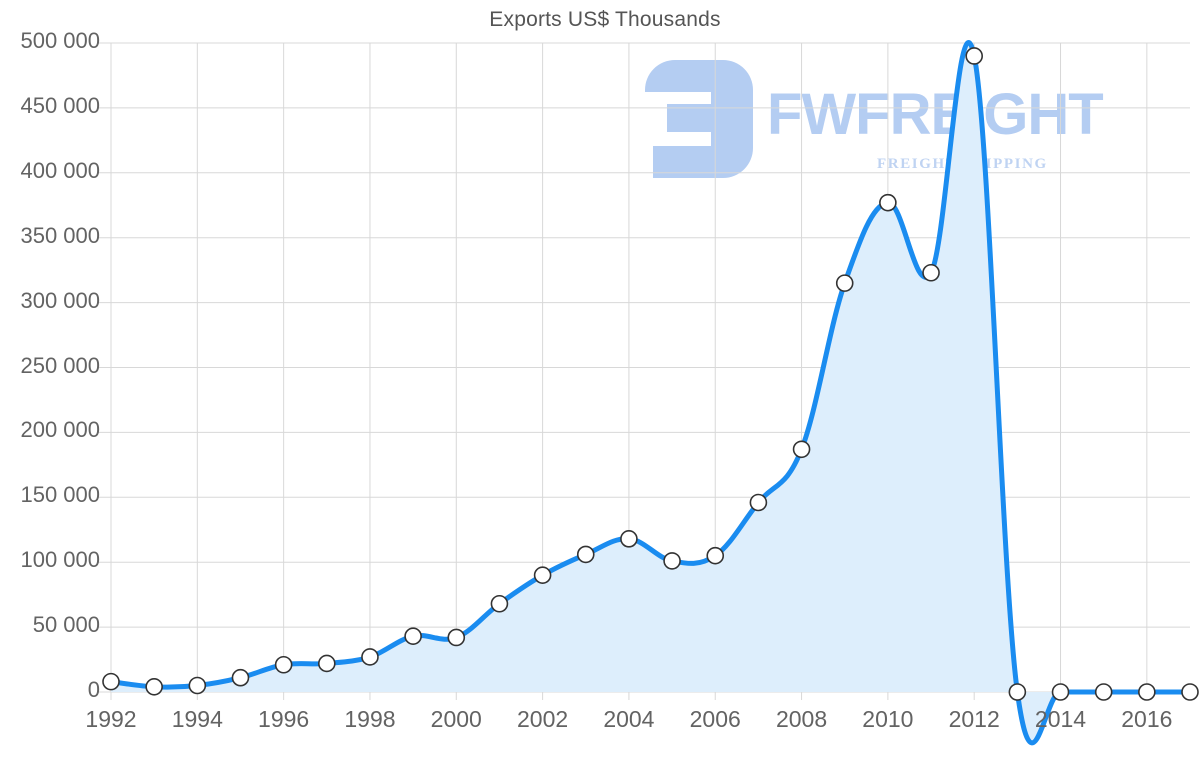 This screenshot has height=763, width=1200. What do you see at coordinates (543, 719) in the screenshot?
I see `x-axis-tick-label: 2002` at bounding box center [543, 719].